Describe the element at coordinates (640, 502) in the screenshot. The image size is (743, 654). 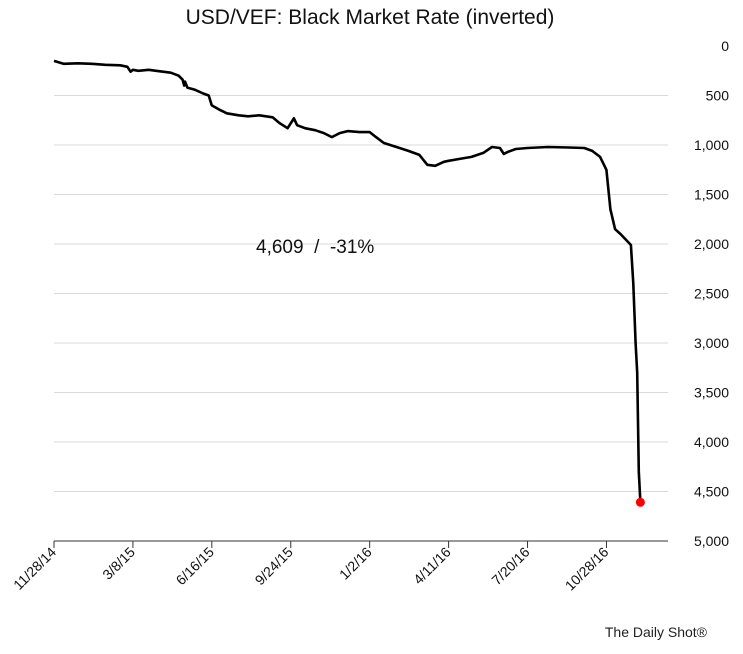
I see `last-value-marker` at that location.